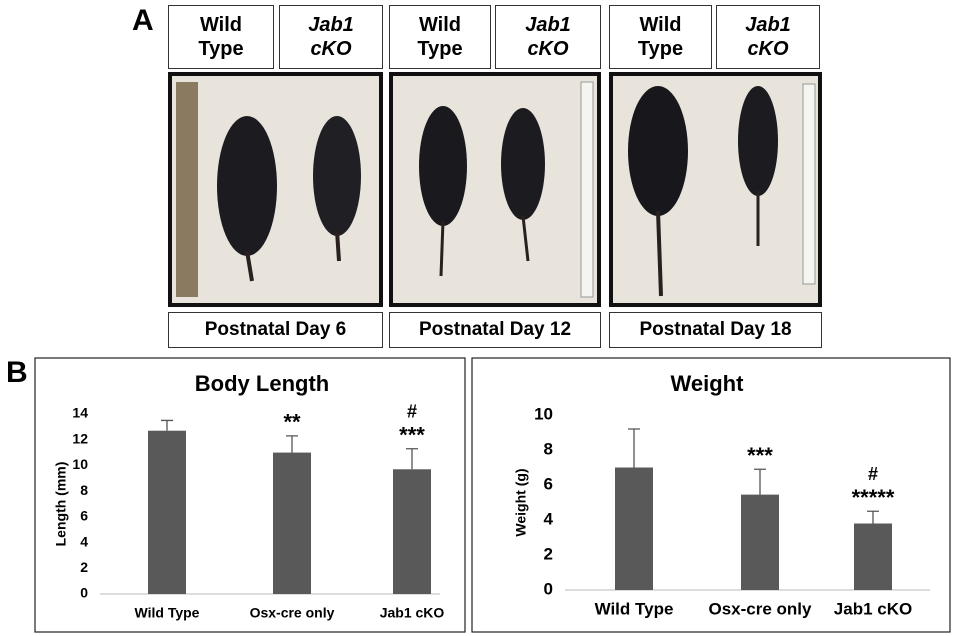 This screenshot has height=636, width=954. I want to click on y-tick-label: 14, so click(80, 413).